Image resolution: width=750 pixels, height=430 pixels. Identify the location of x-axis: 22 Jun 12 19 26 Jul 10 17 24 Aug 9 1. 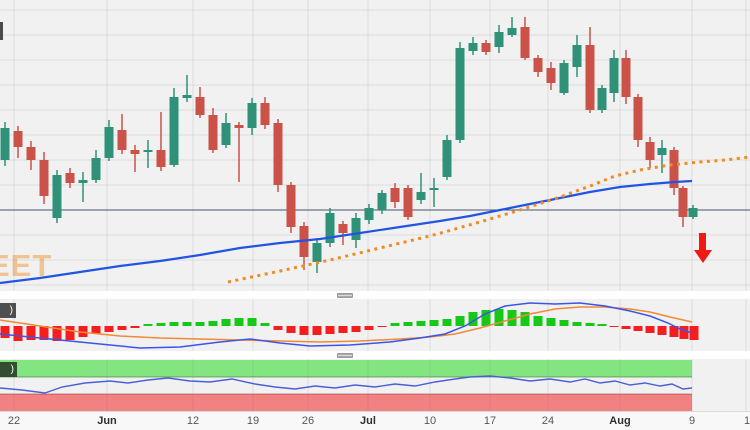
(375, 420).